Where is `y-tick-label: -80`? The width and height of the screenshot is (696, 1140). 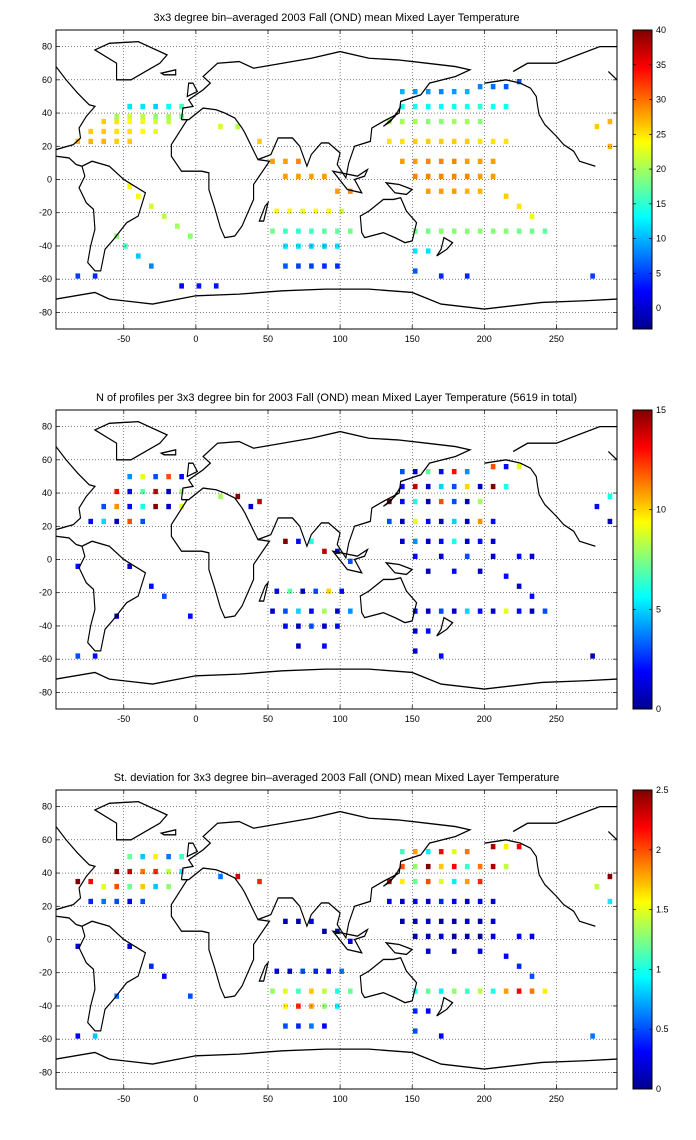
y-tick-label: -80 is located at coordinates (45, 1072).